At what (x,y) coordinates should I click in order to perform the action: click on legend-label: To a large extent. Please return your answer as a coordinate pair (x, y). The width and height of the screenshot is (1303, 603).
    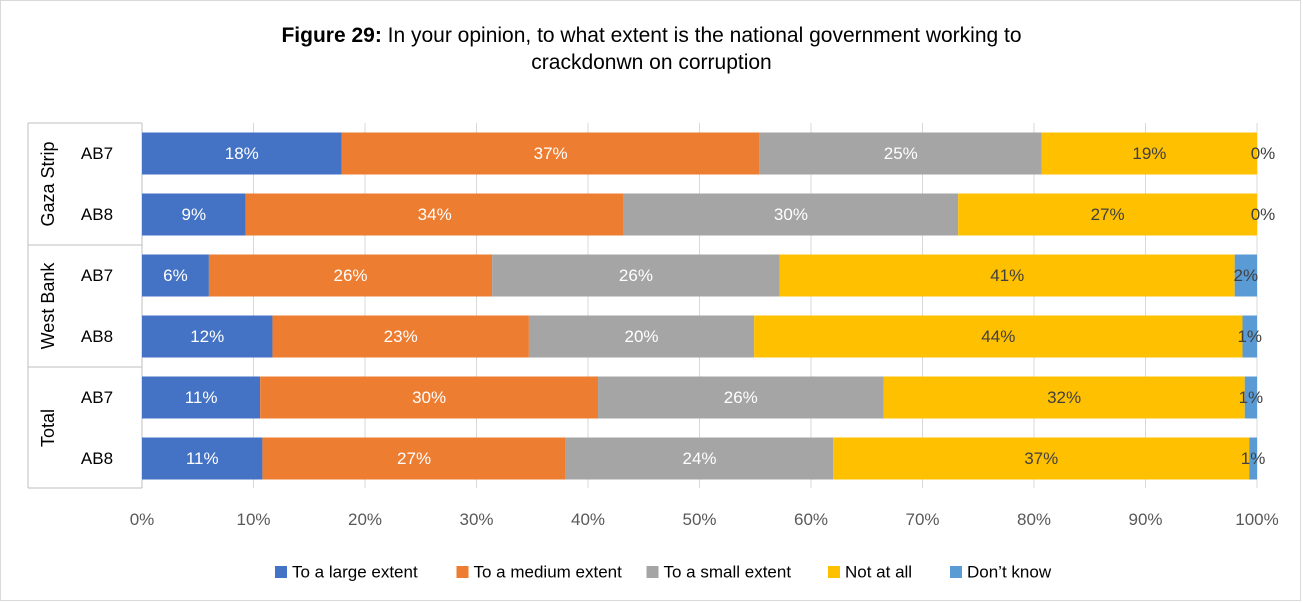
    Looking at the image, I should click on (355, 572).